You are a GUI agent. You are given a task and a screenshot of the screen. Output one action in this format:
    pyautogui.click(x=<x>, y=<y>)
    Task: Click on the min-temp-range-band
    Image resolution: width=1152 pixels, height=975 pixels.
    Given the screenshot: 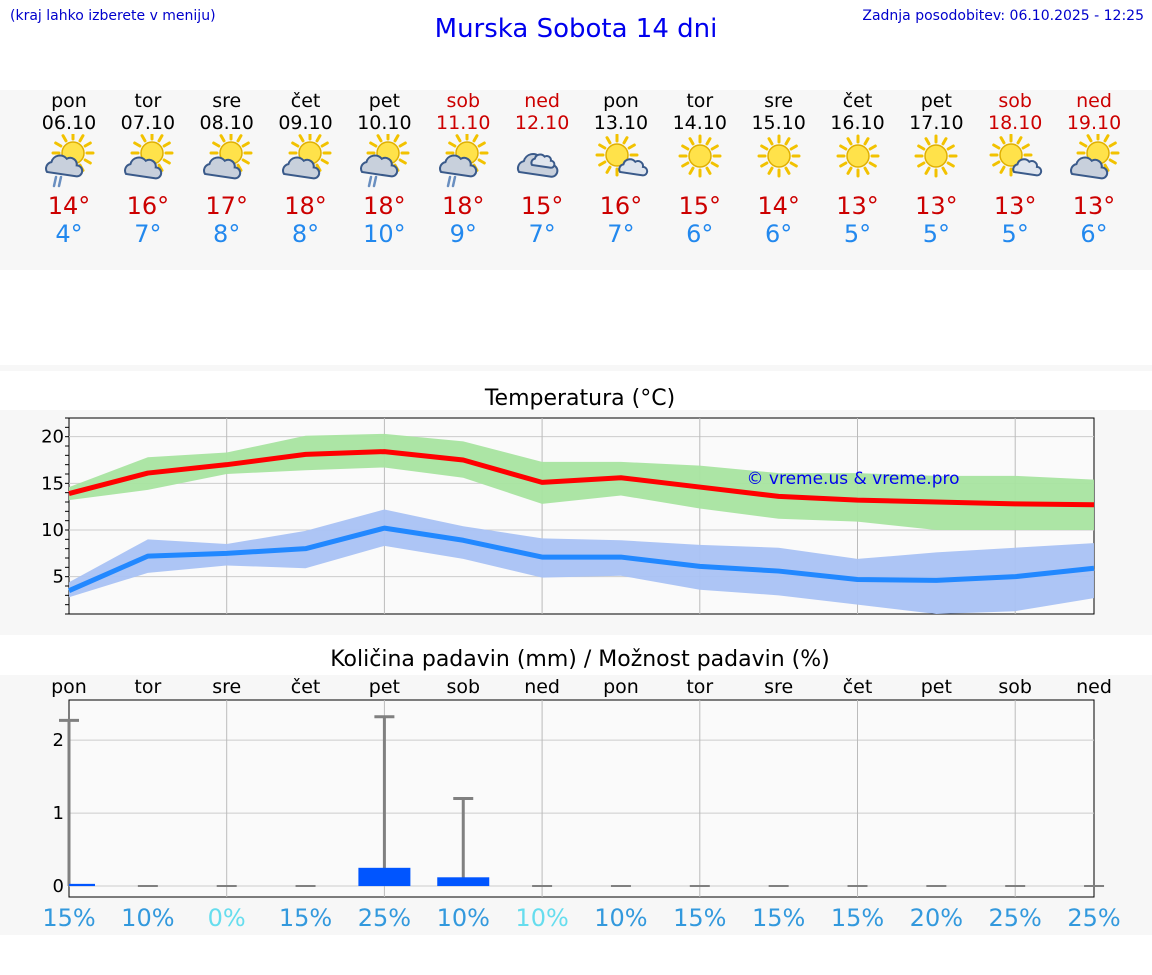 What is the action you would take?
    pyautogui.click(x=581, y=561)
    